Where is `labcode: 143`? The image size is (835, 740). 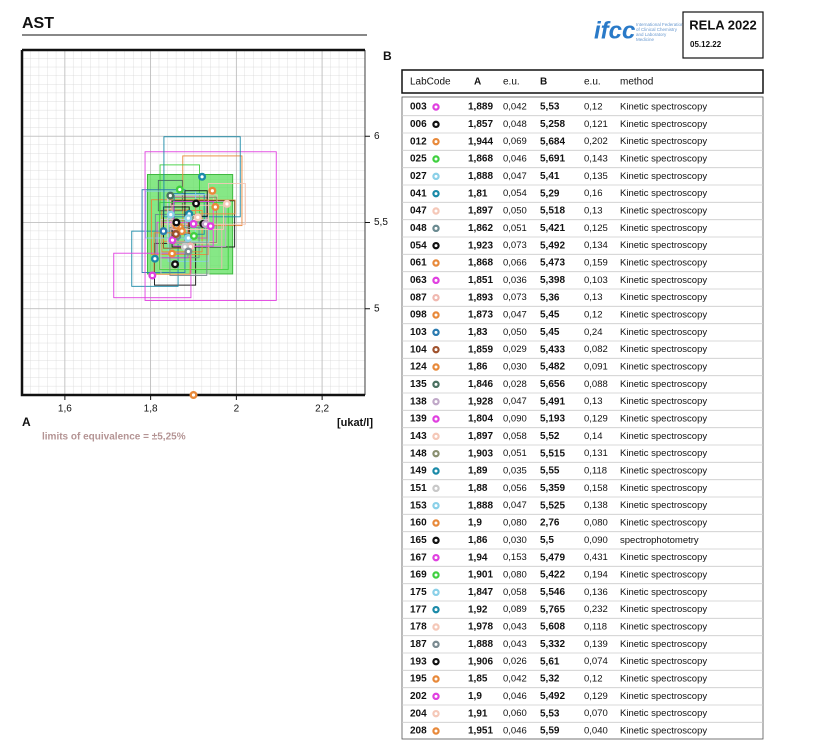
labcode: 143 is located at coordinates (418, 436).